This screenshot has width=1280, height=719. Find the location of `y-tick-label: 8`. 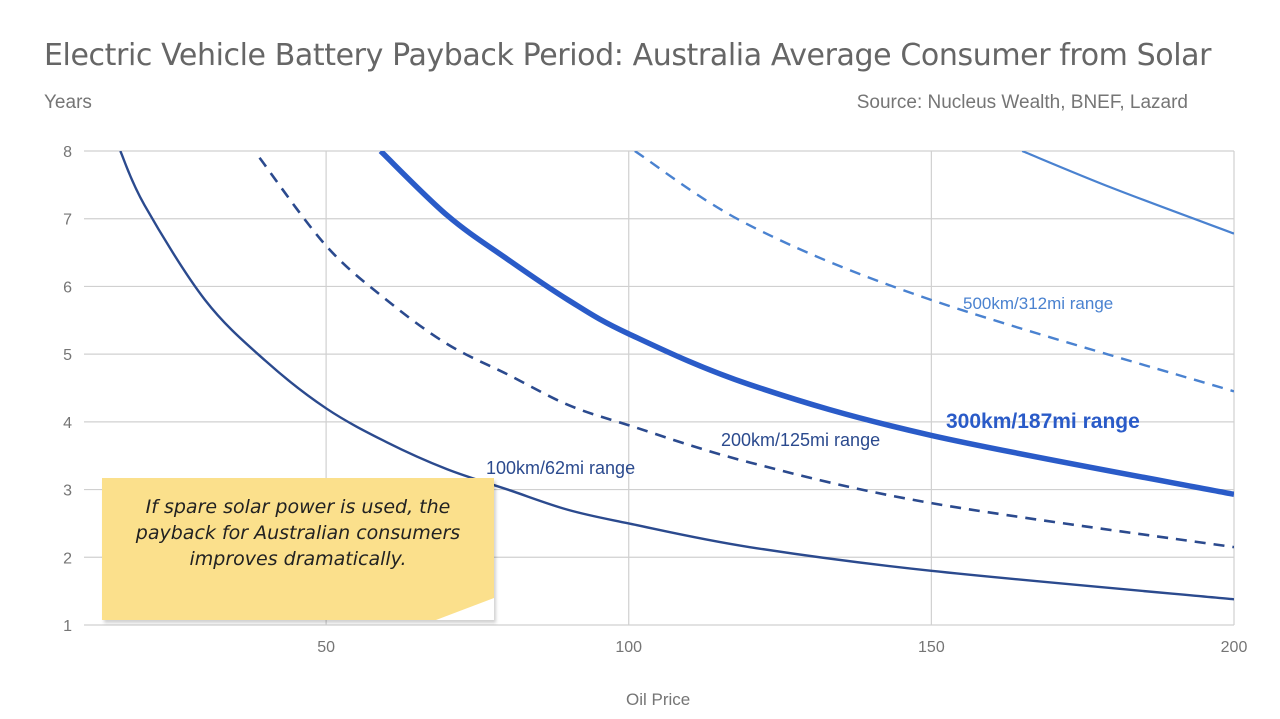

y-tick-label: 8 is located at coordinates (67, 152).